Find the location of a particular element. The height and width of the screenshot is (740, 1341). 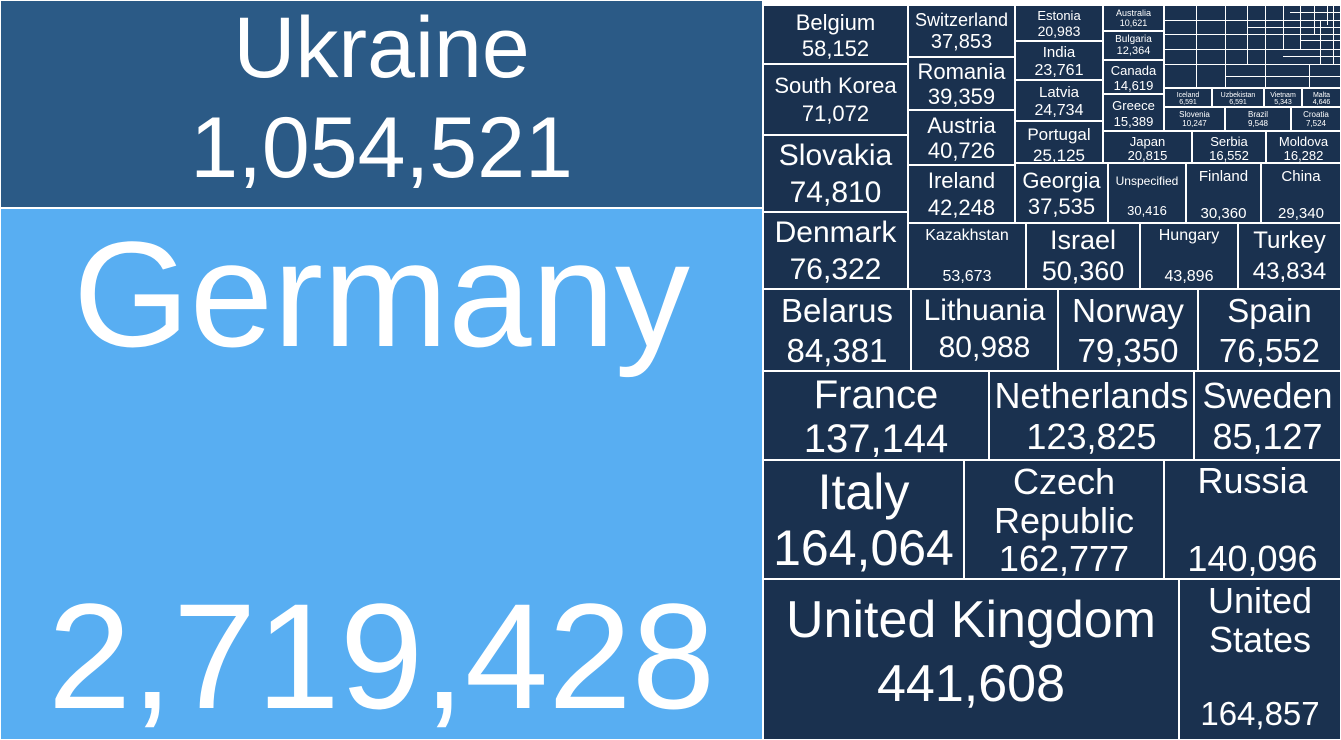

treemap-cell-vietnam: Vietnam 5,343 is located at coordinates (1283, 97).